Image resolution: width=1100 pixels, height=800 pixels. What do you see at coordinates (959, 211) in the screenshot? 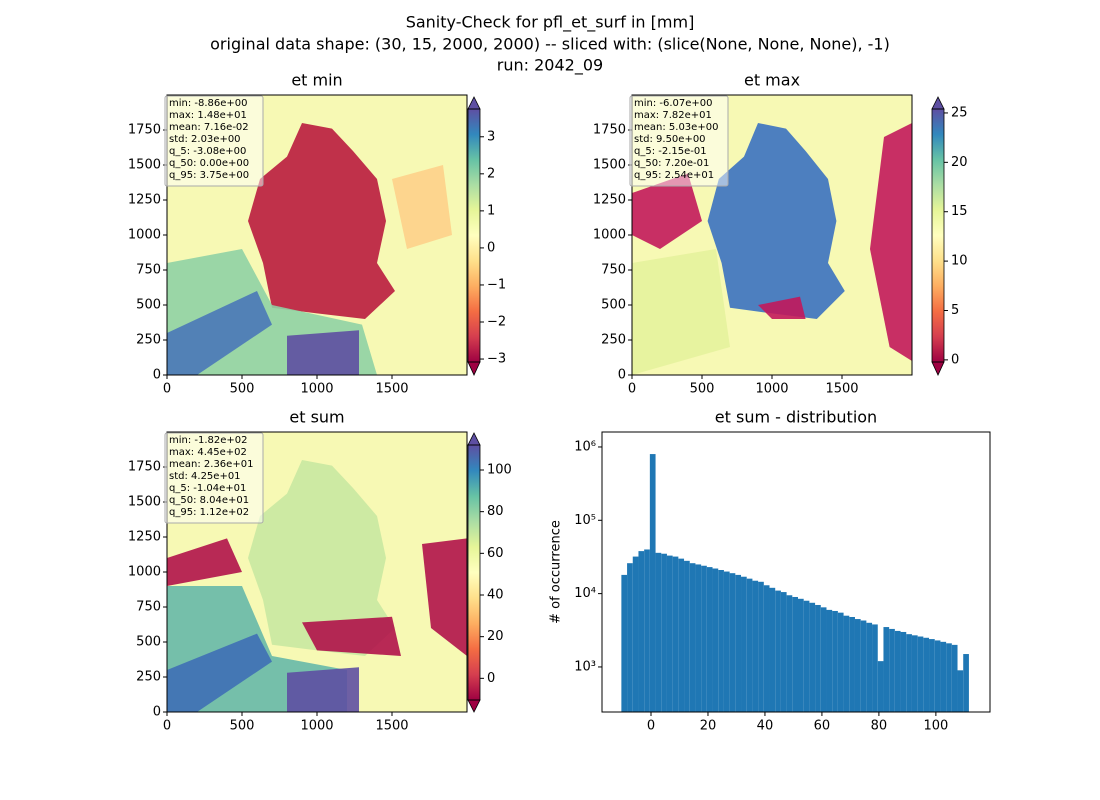
I see `colorbar-tick-label: 15` at bounding box center [959, 211].